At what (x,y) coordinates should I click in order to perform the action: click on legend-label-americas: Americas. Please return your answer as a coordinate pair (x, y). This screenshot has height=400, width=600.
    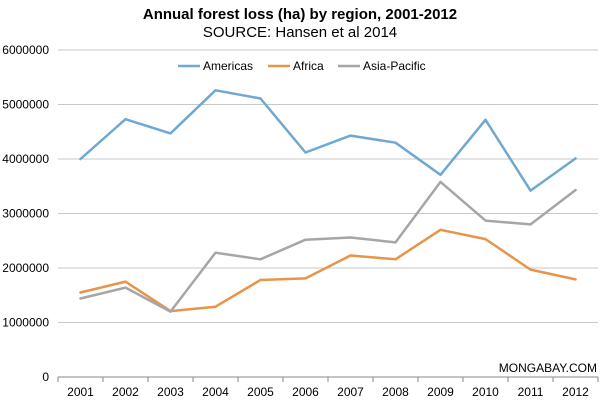
    Looking at the image, I should click on (228, 66).